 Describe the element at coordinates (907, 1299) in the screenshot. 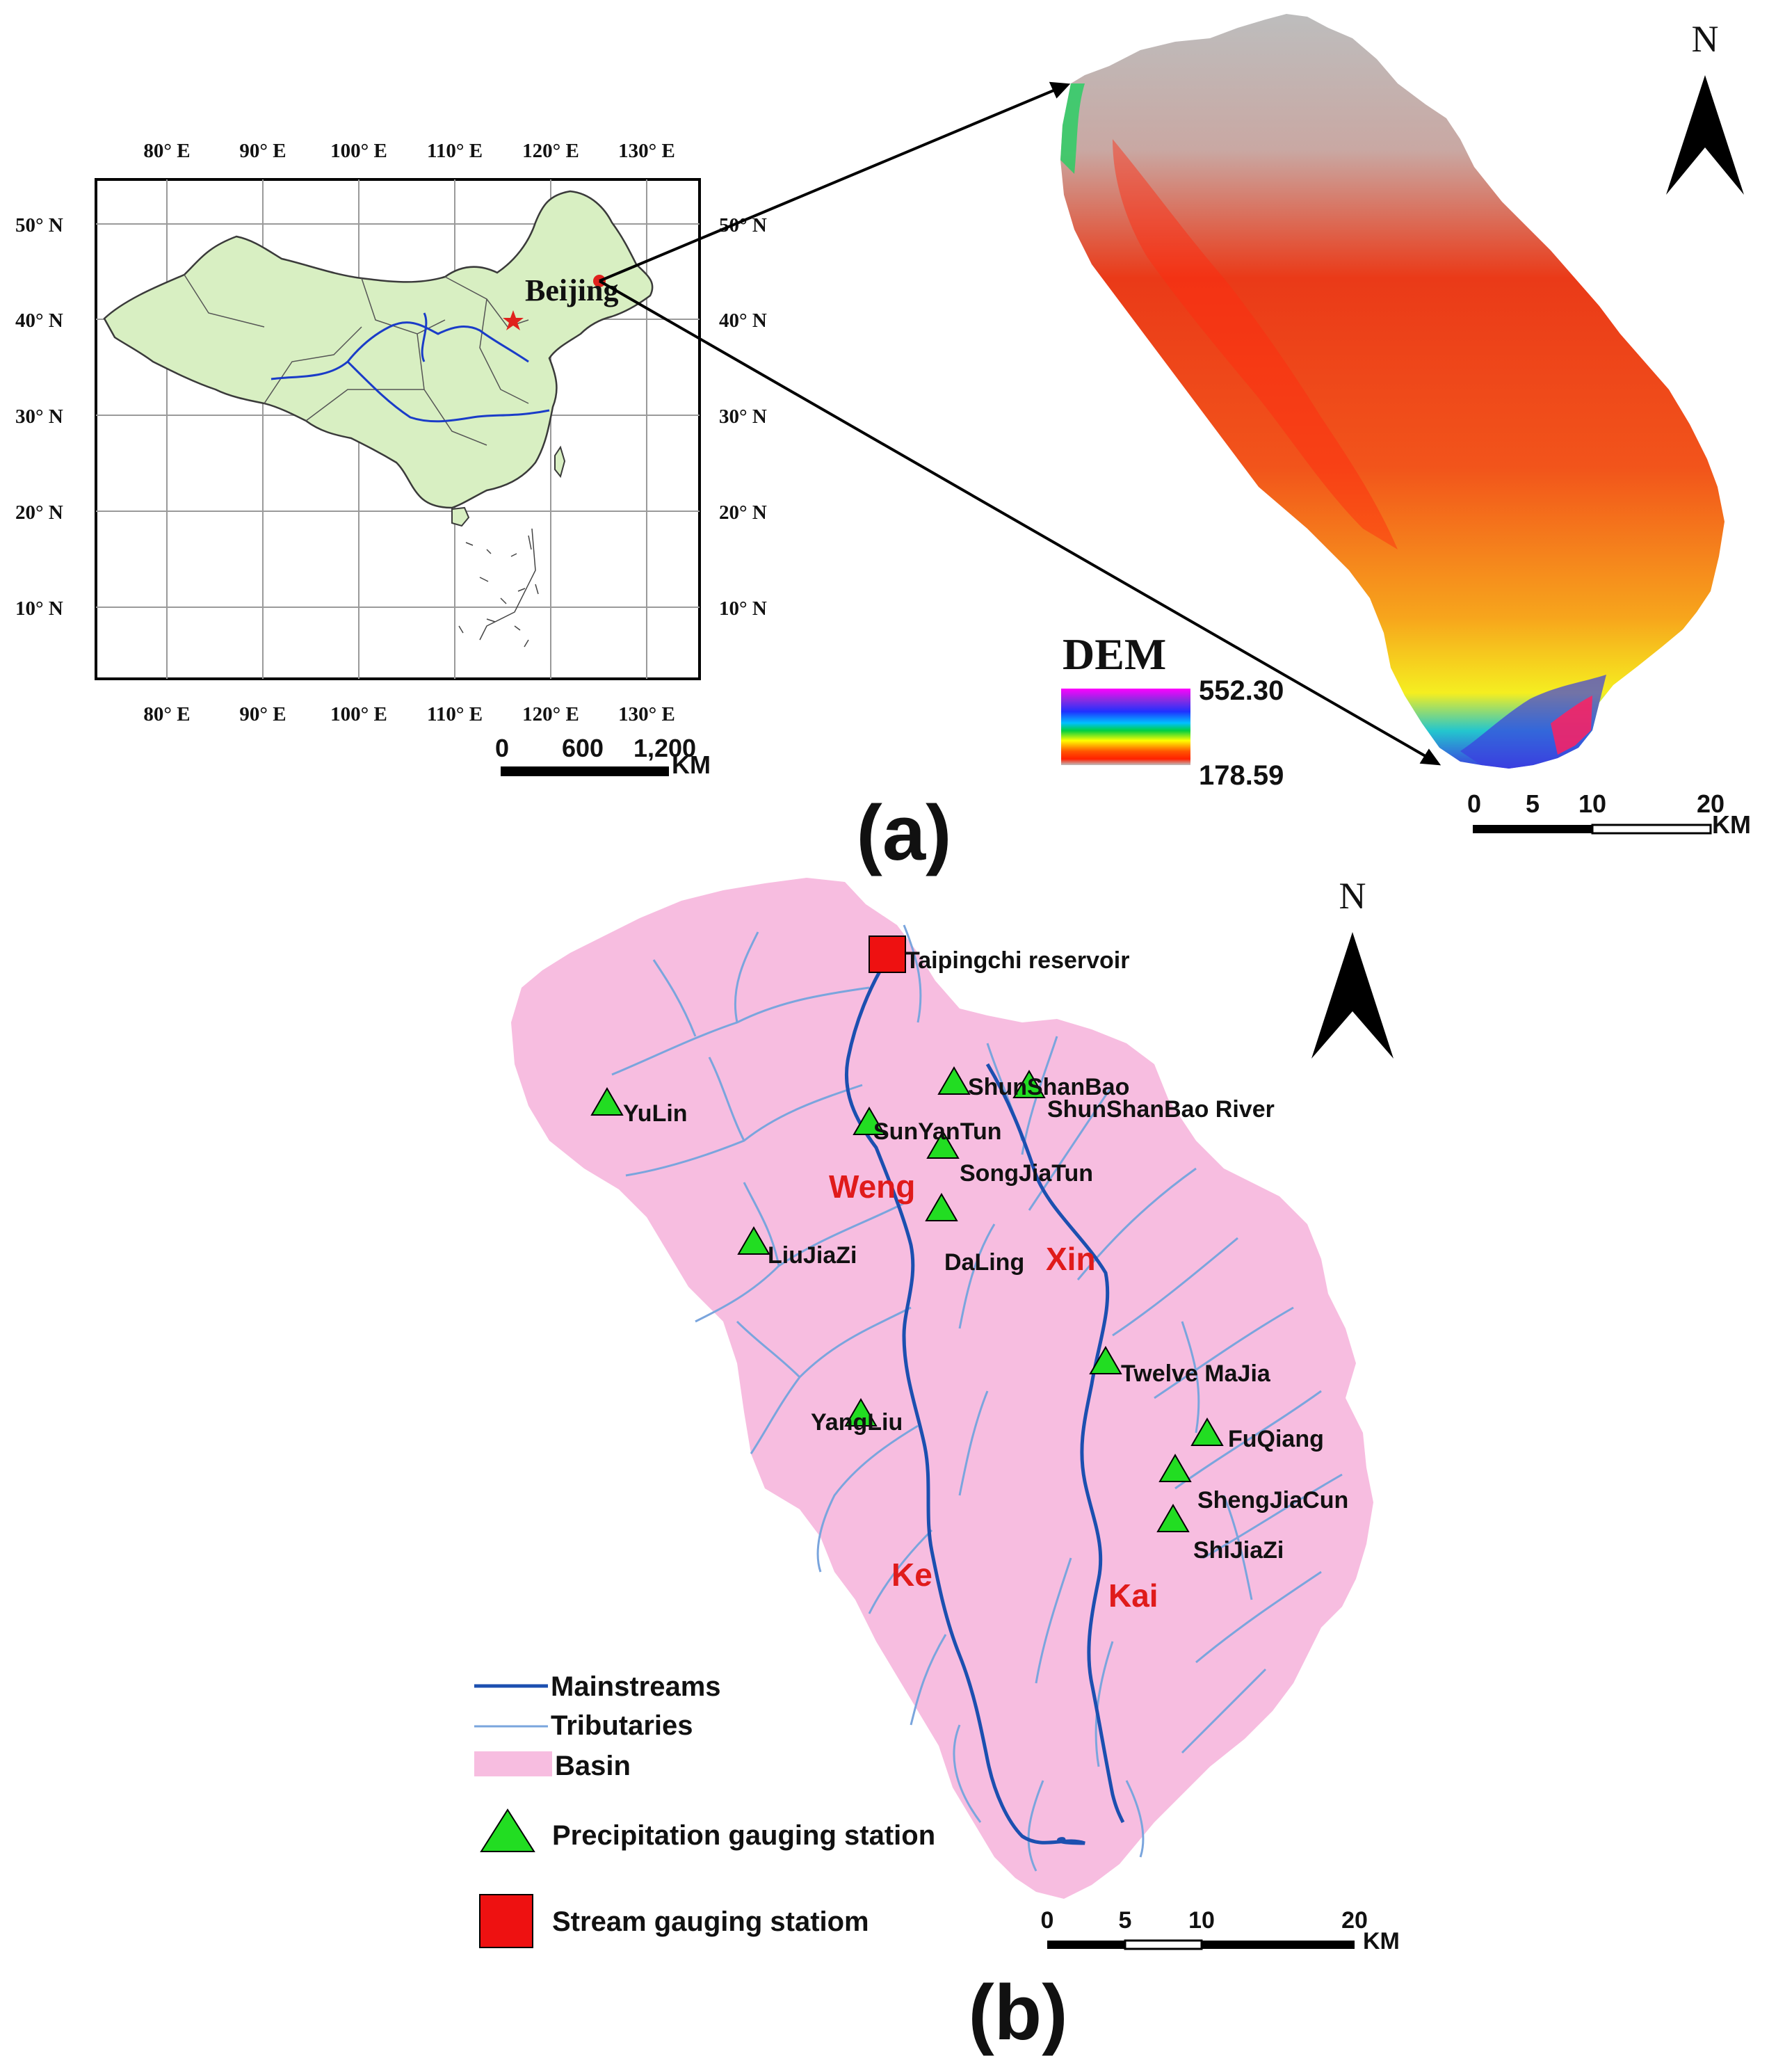

I see `precip-stations` at that location.